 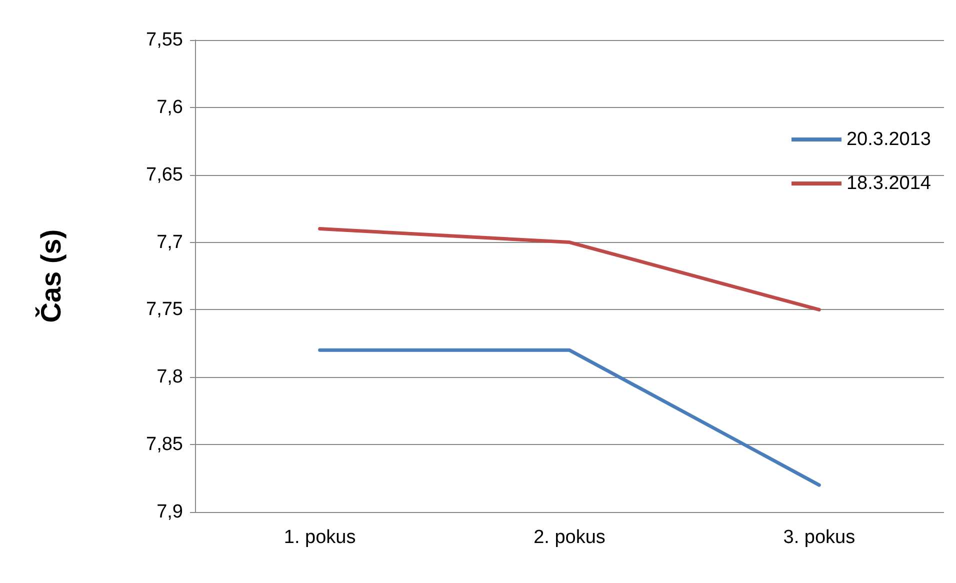 I want to click on y-tick-label: 7,85, so click(x=164, y=445).